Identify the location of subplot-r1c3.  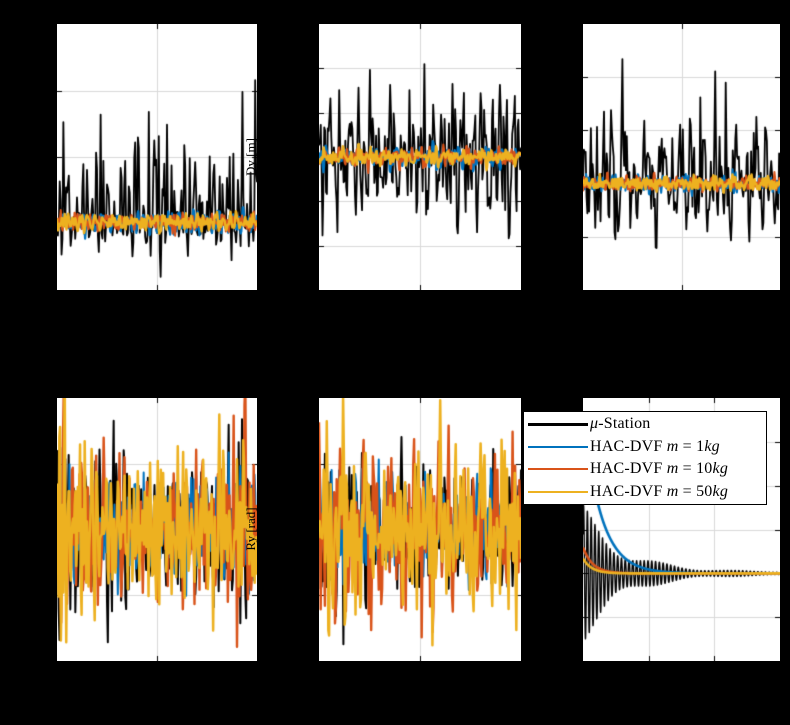
(681, 157).